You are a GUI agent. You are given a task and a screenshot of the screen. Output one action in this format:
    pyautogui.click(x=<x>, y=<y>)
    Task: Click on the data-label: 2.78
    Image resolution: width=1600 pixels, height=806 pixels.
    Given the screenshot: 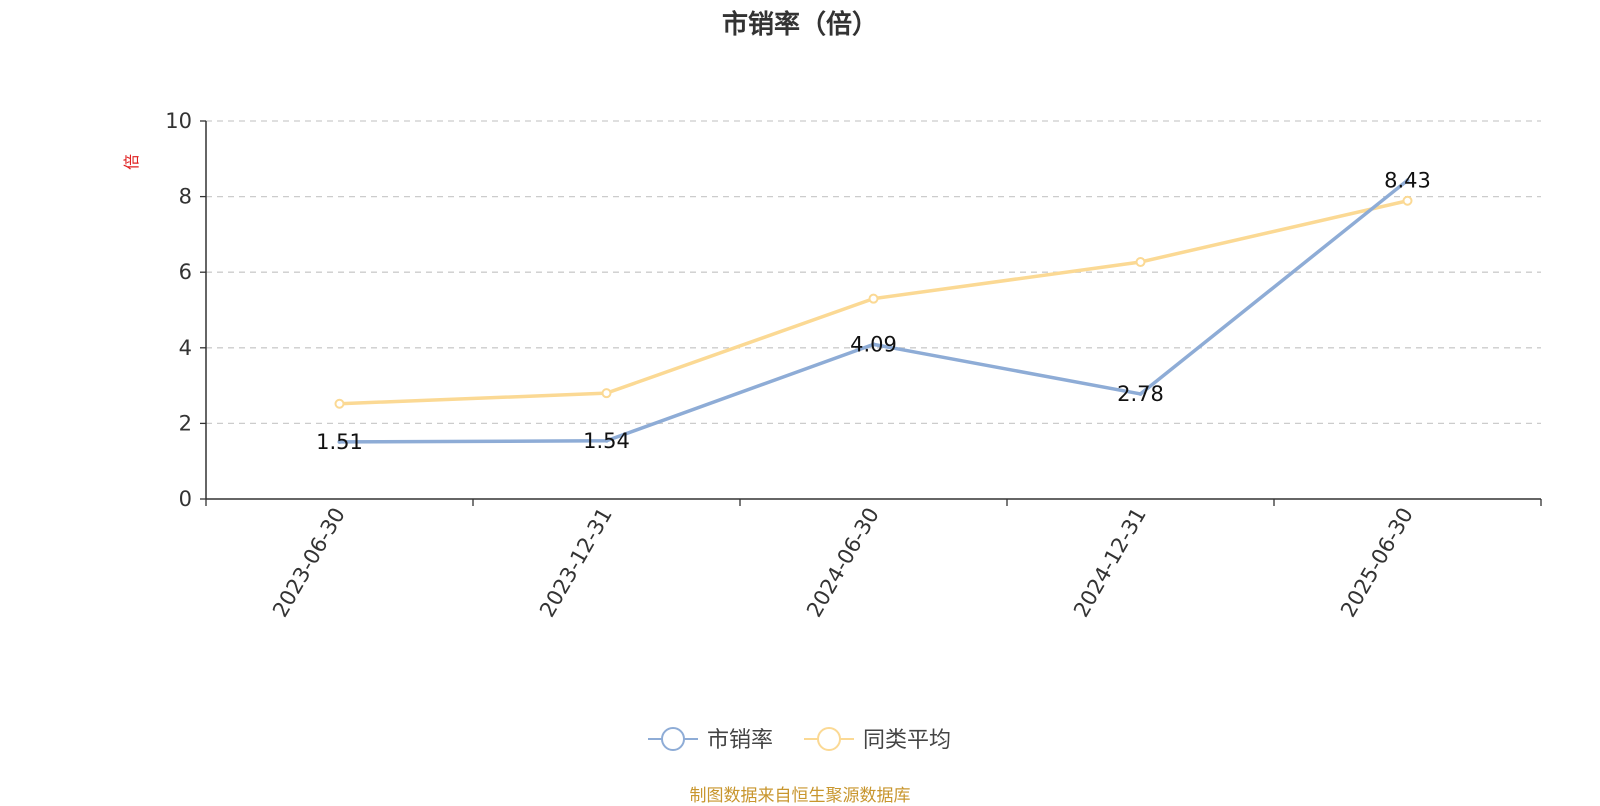 What is the action you would take?
    pyautogui.click(x=1140, y=394)
    